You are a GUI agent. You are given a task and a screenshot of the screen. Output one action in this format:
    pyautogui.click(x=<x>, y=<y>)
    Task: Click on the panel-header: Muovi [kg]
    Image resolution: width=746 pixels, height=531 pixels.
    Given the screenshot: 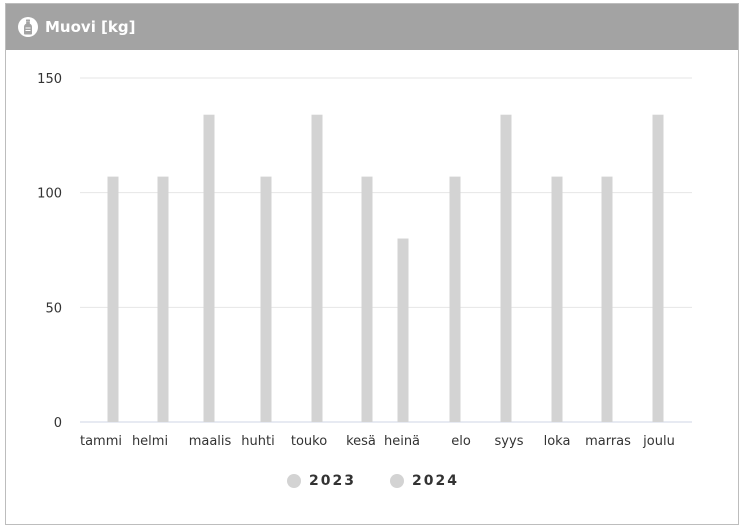 What is the action you would take?
    pyautogui.click(x=372, y=27)
    